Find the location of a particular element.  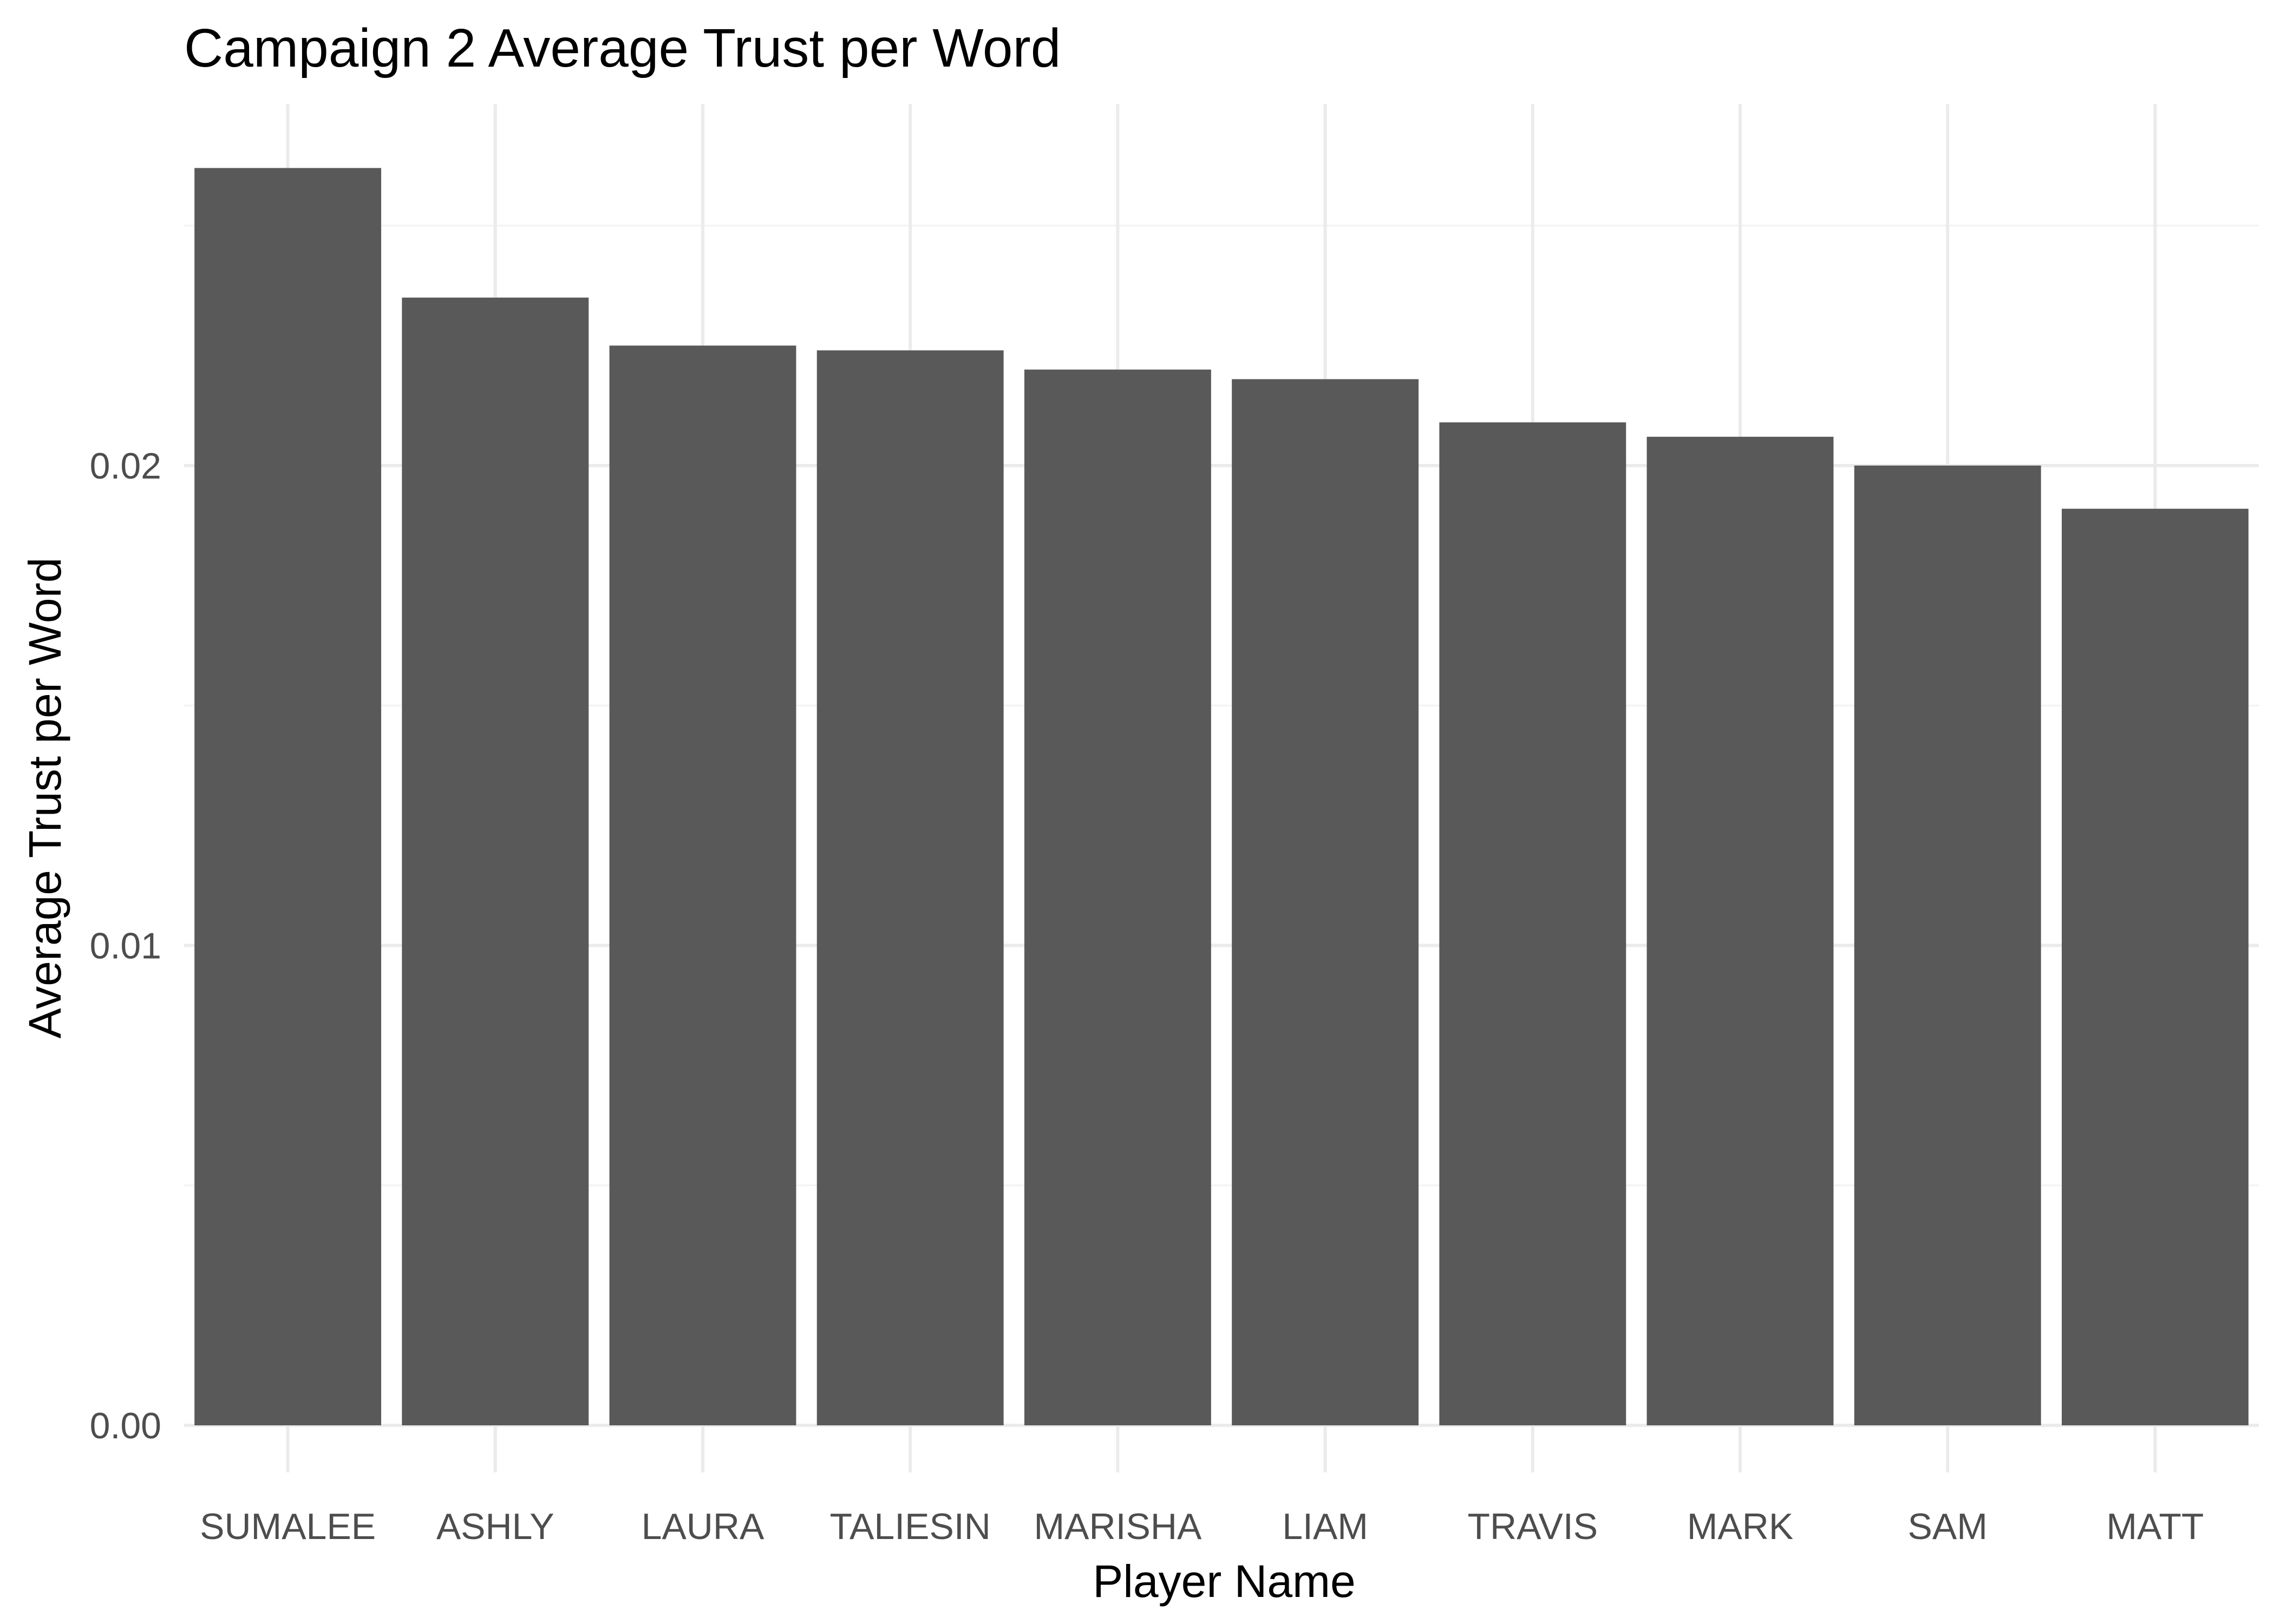

x-tick-label: MARISHA is located at coordinates (1118, 1526).